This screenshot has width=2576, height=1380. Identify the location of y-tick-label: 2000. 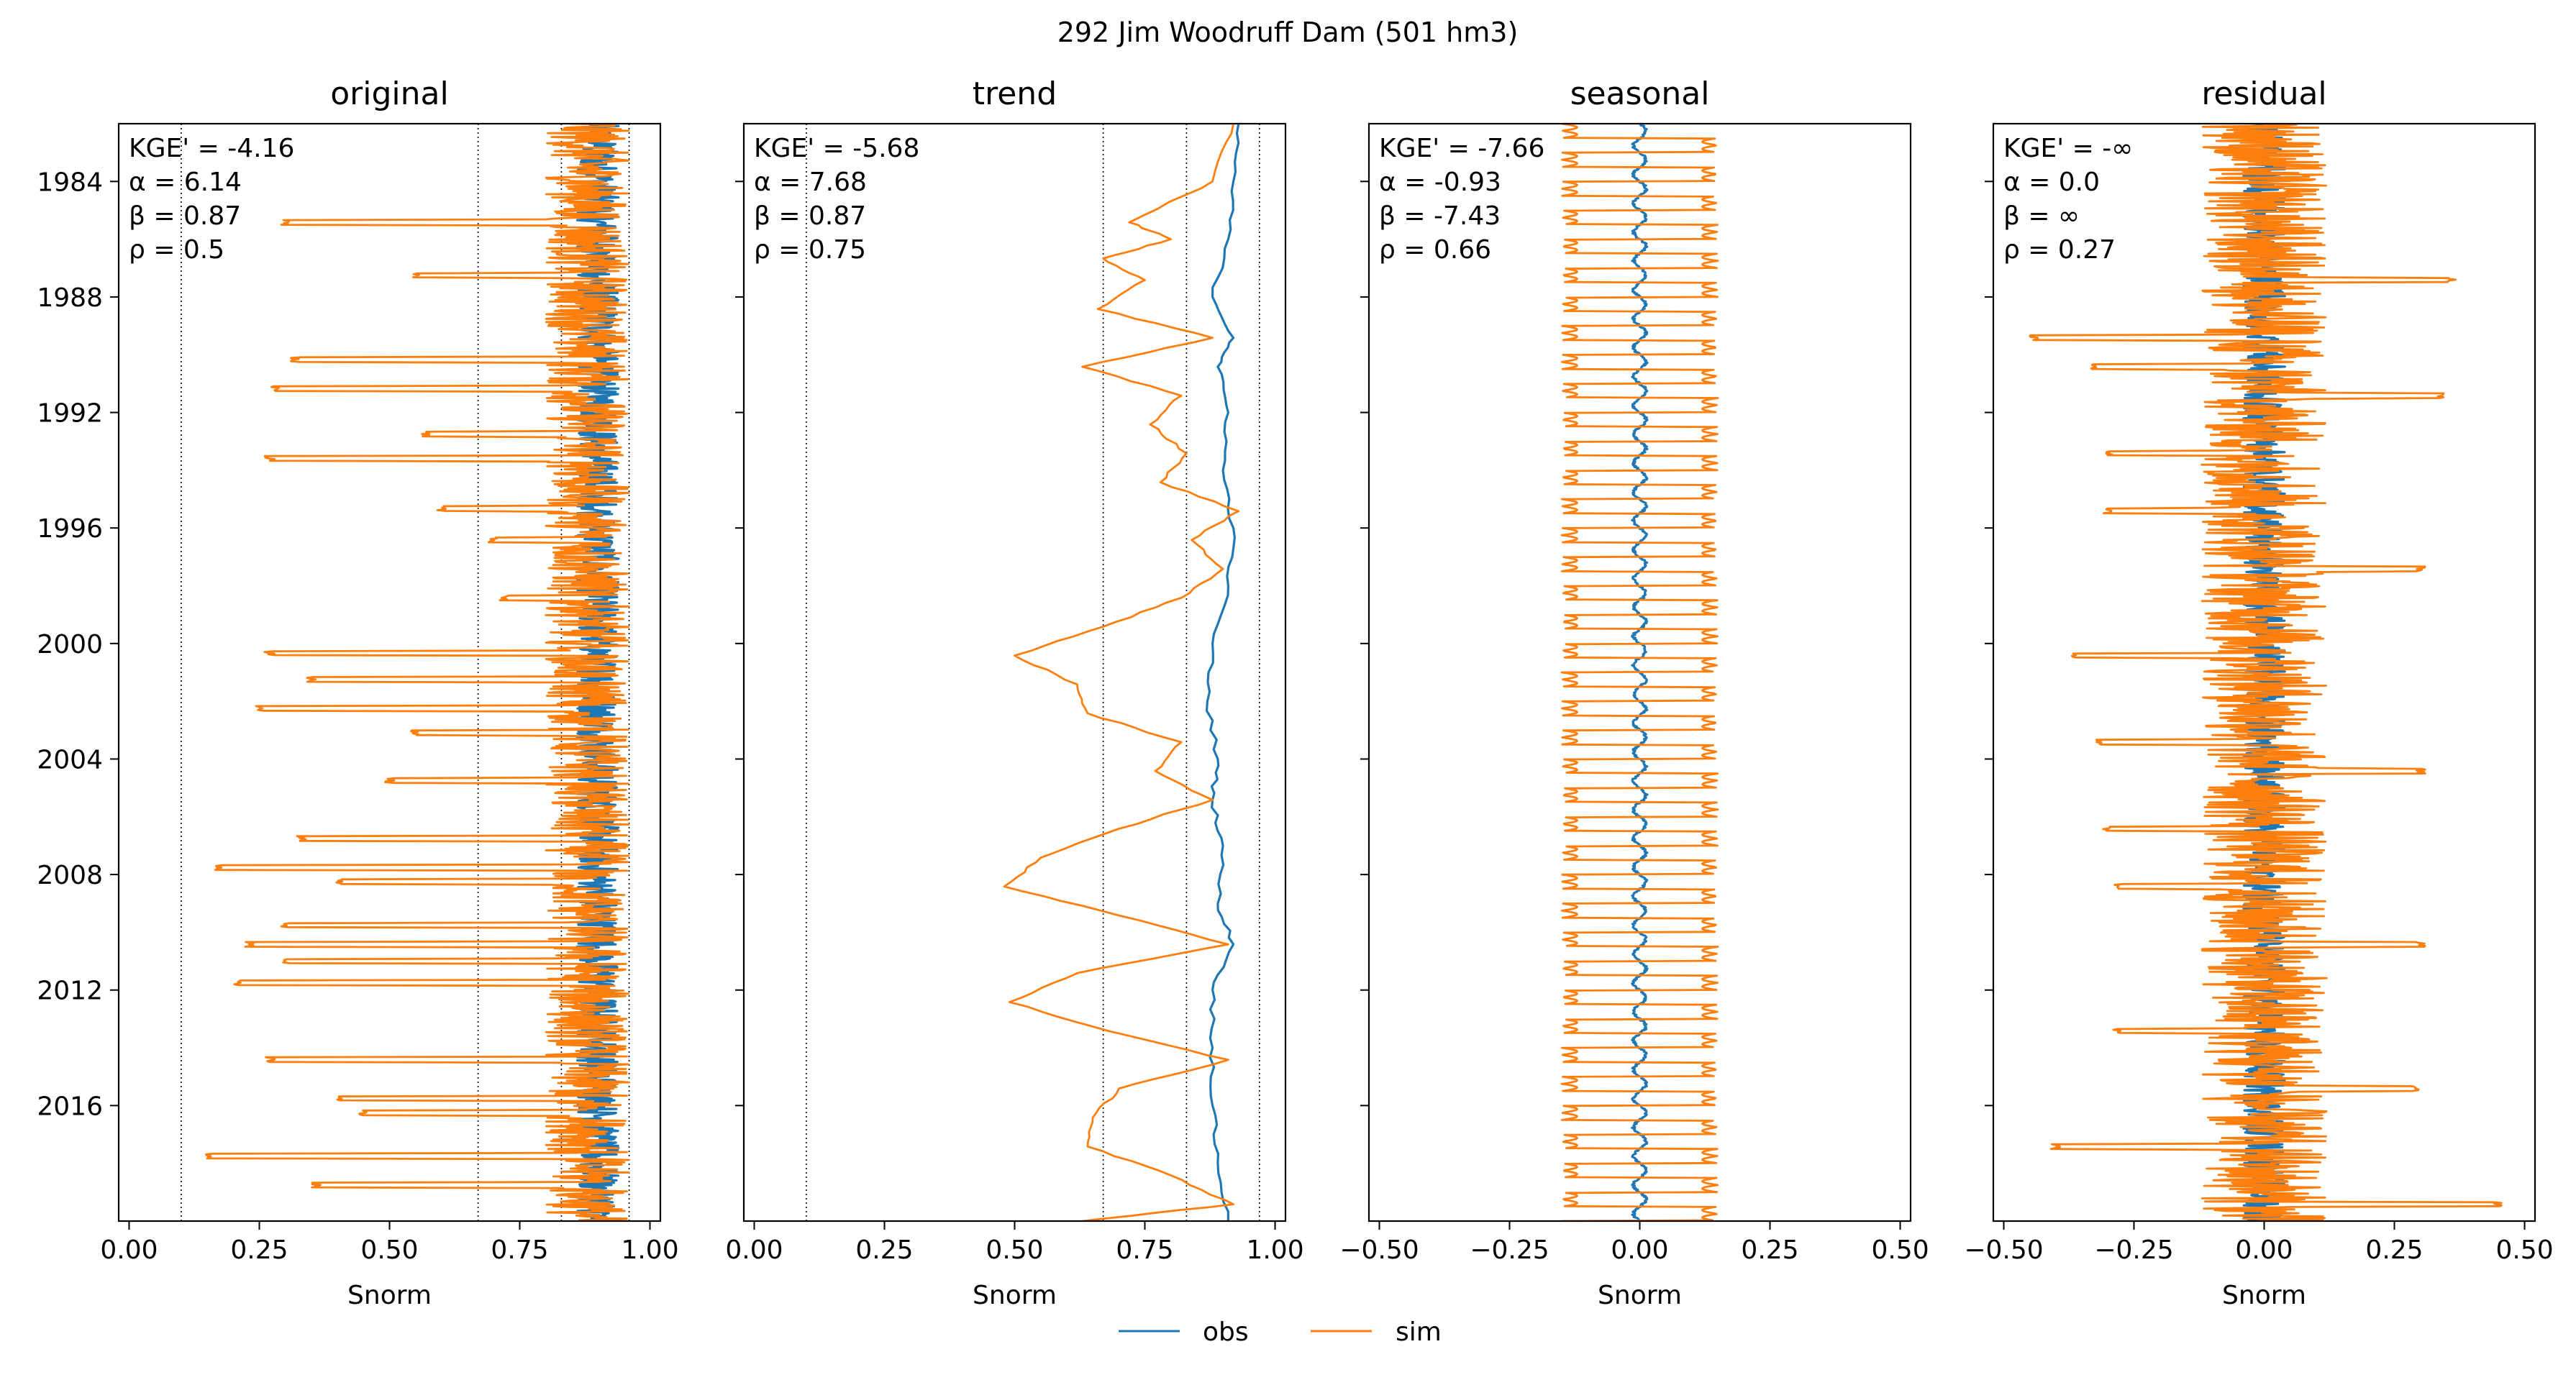
(70, 644).